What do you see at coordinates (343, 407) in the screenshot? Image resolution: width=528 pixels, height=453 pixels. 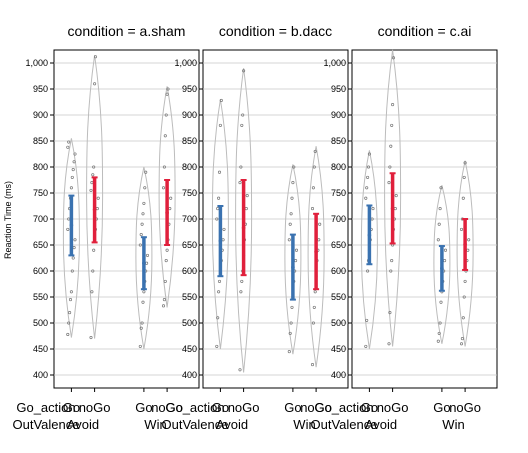 I see `x-axis-label-line1: Go_action` at bounding box center [343, 407].